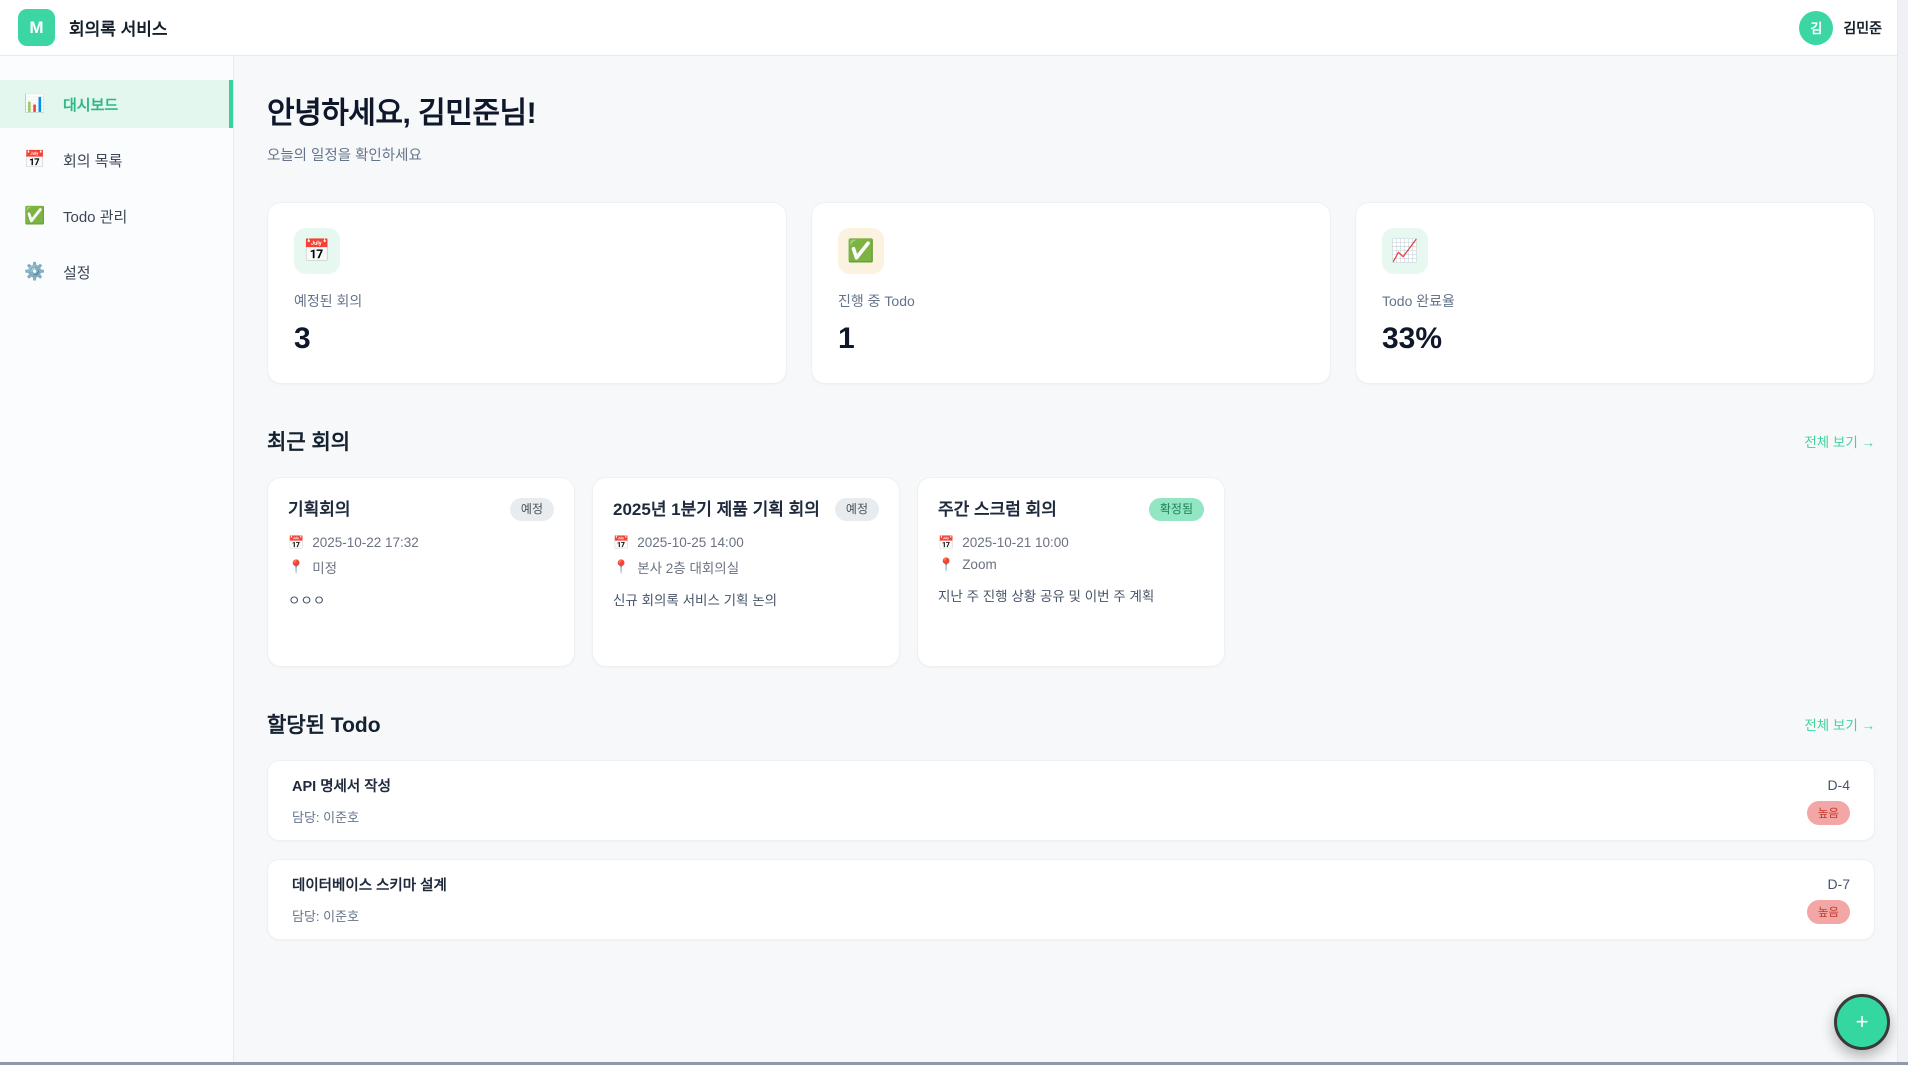 This screenshot has height=1065, width=1908. What do you see at coordinates (954, 1063) in the screenshot?
I see `window-bottom-edge` at bounding box center [954, 1063].